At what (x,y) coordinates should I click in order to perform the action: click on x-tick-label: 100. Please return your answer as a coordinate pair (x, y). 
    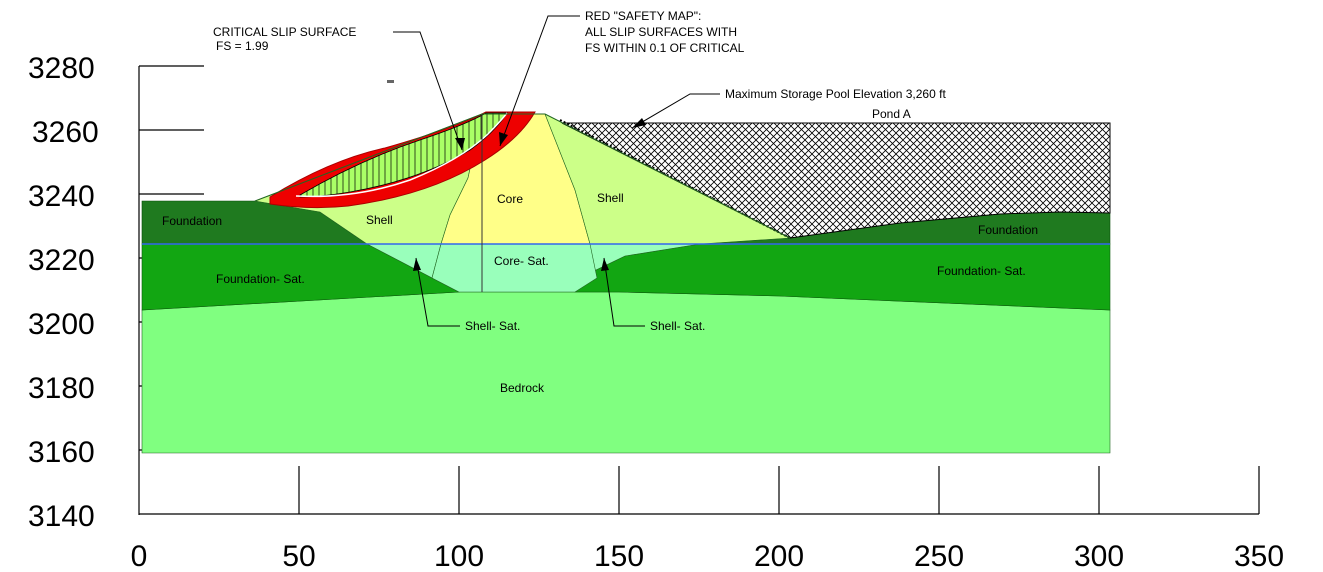
    Looking at the image, I should click on (459, 556).